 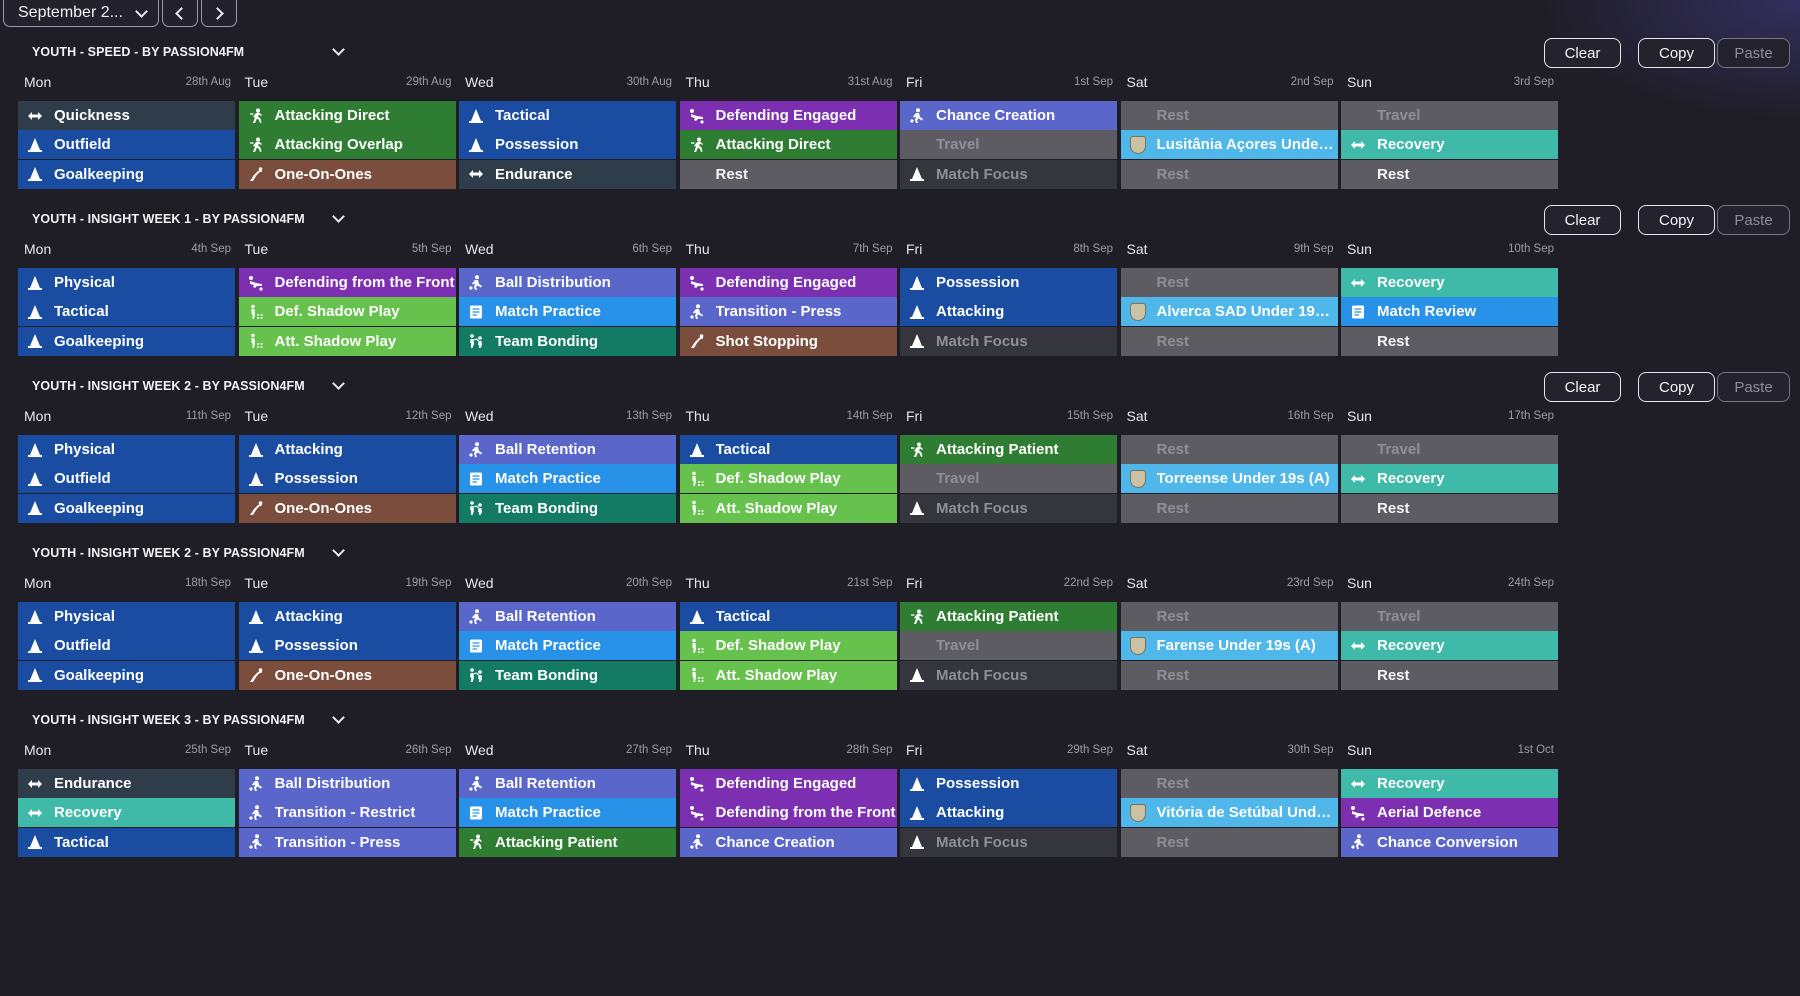 I want to click on training-session-slot: Transition - Restrict, so click(x=347, y=813).